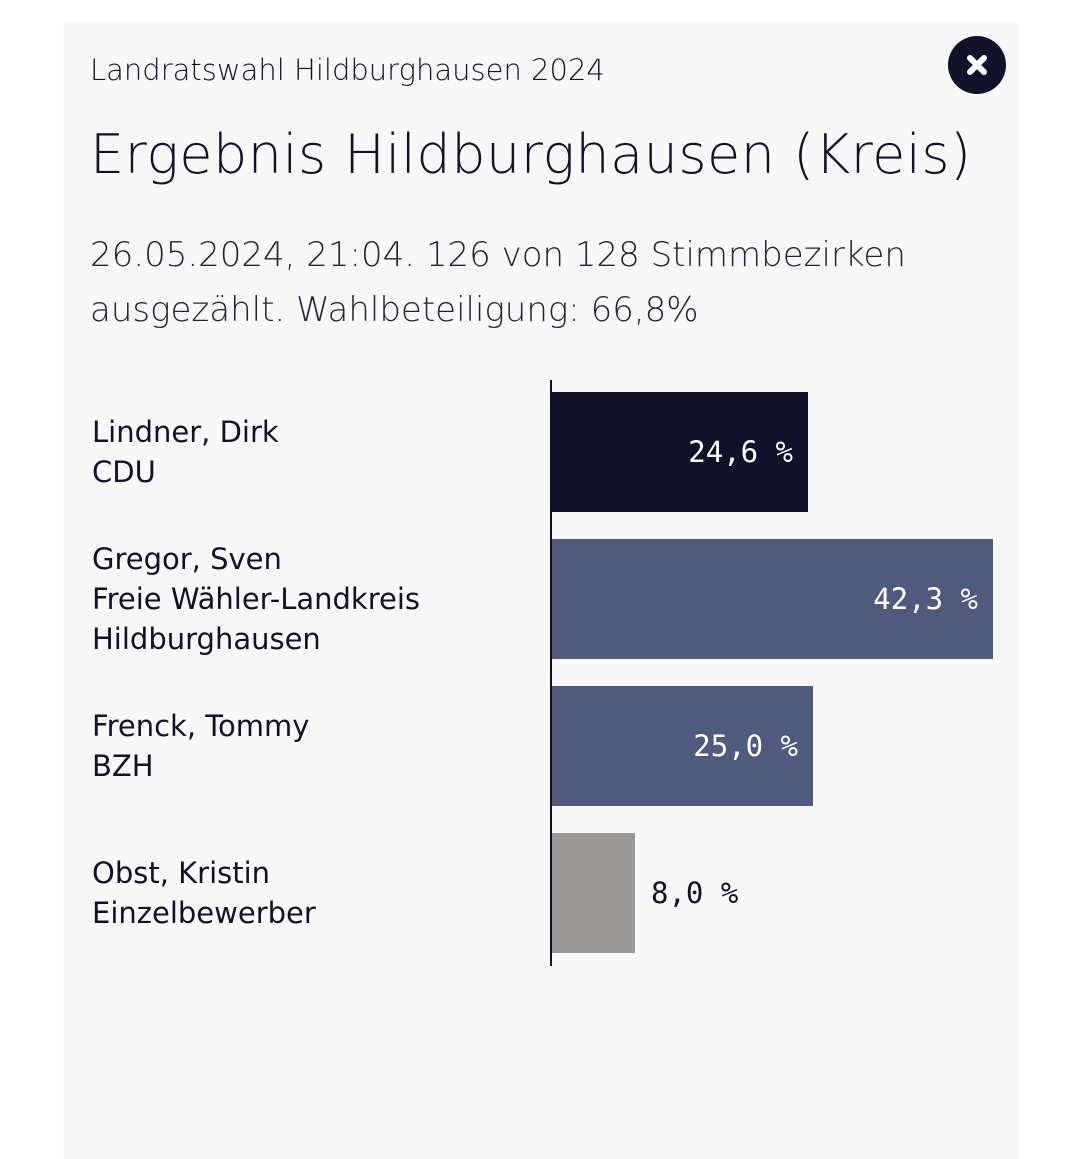 This screenshot has height=1159, width=1080. I want to click on candidate-name: Obst, Kristin, so click(181, 873).